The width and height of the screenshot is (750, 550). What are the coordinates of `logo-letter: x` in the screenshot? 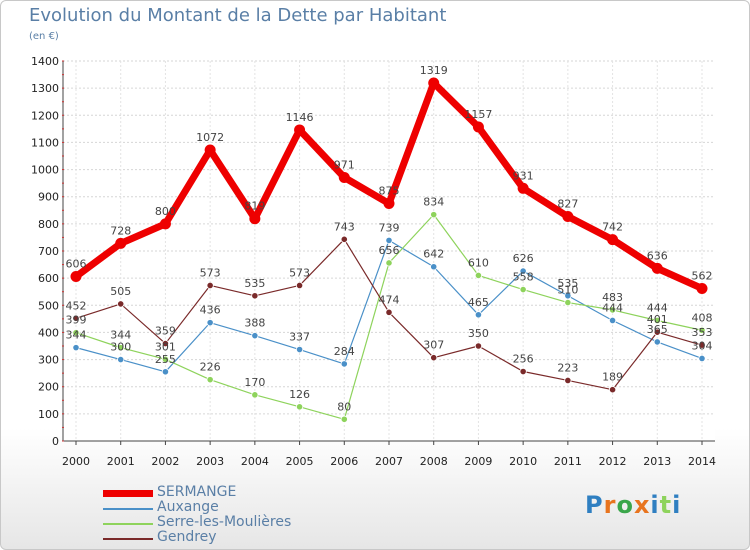 It's located at (642, 505).